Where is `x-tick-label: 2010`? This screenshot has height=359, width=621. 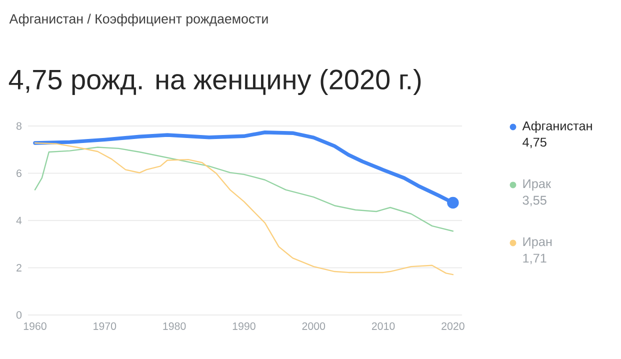 x-tick-label: 2010 is located at coordinates (383, 326).